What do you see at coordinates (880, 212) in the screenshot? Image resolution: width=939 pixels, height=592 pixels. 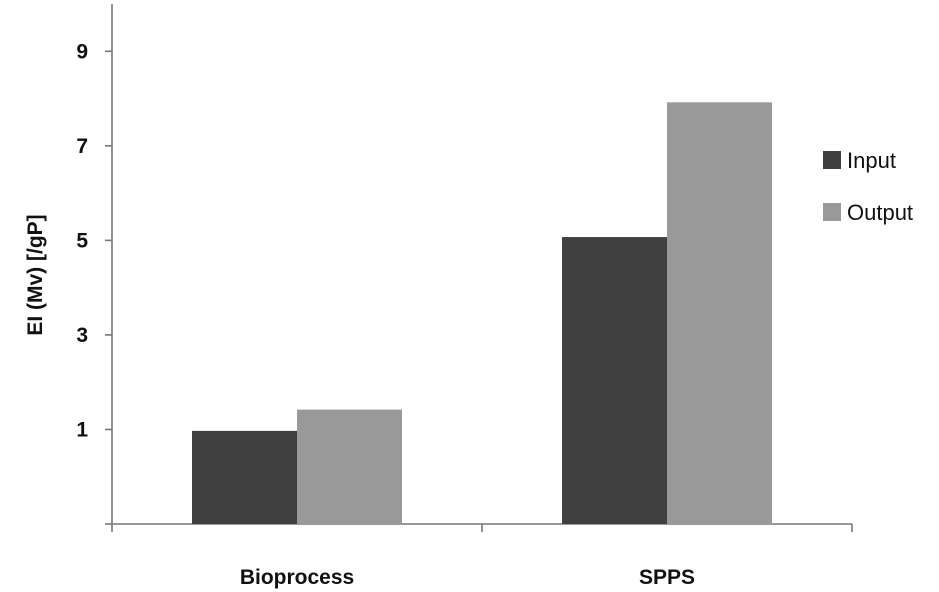 I see `legend-label: Output` at bounding box center [880, 212].